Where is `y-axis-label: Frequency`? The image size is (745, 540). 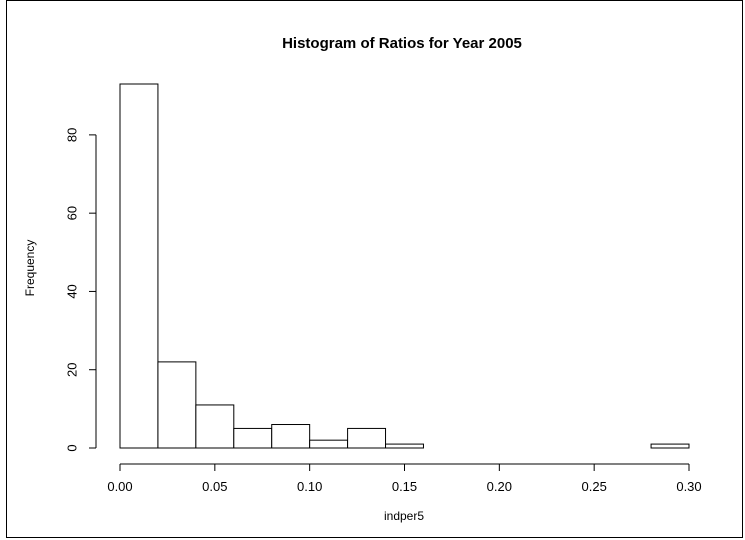
y-axis-label: Frequency is located at coordinates (30, 268).